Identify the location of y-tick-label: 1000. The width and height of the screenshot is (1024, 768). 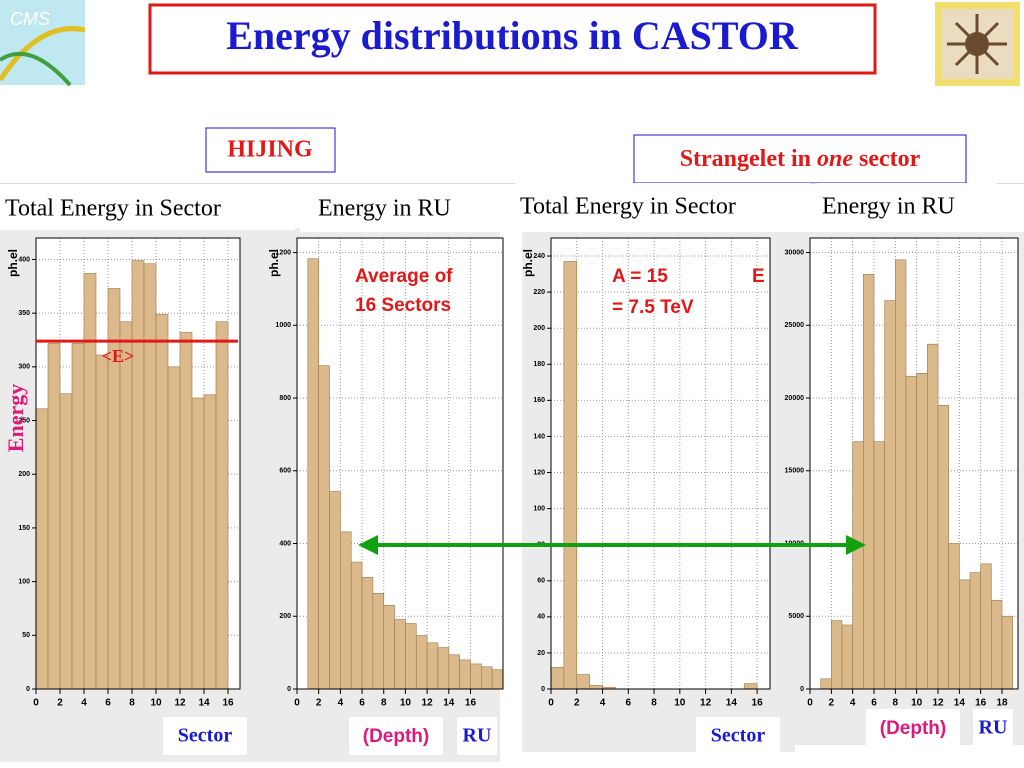
(283, 325).